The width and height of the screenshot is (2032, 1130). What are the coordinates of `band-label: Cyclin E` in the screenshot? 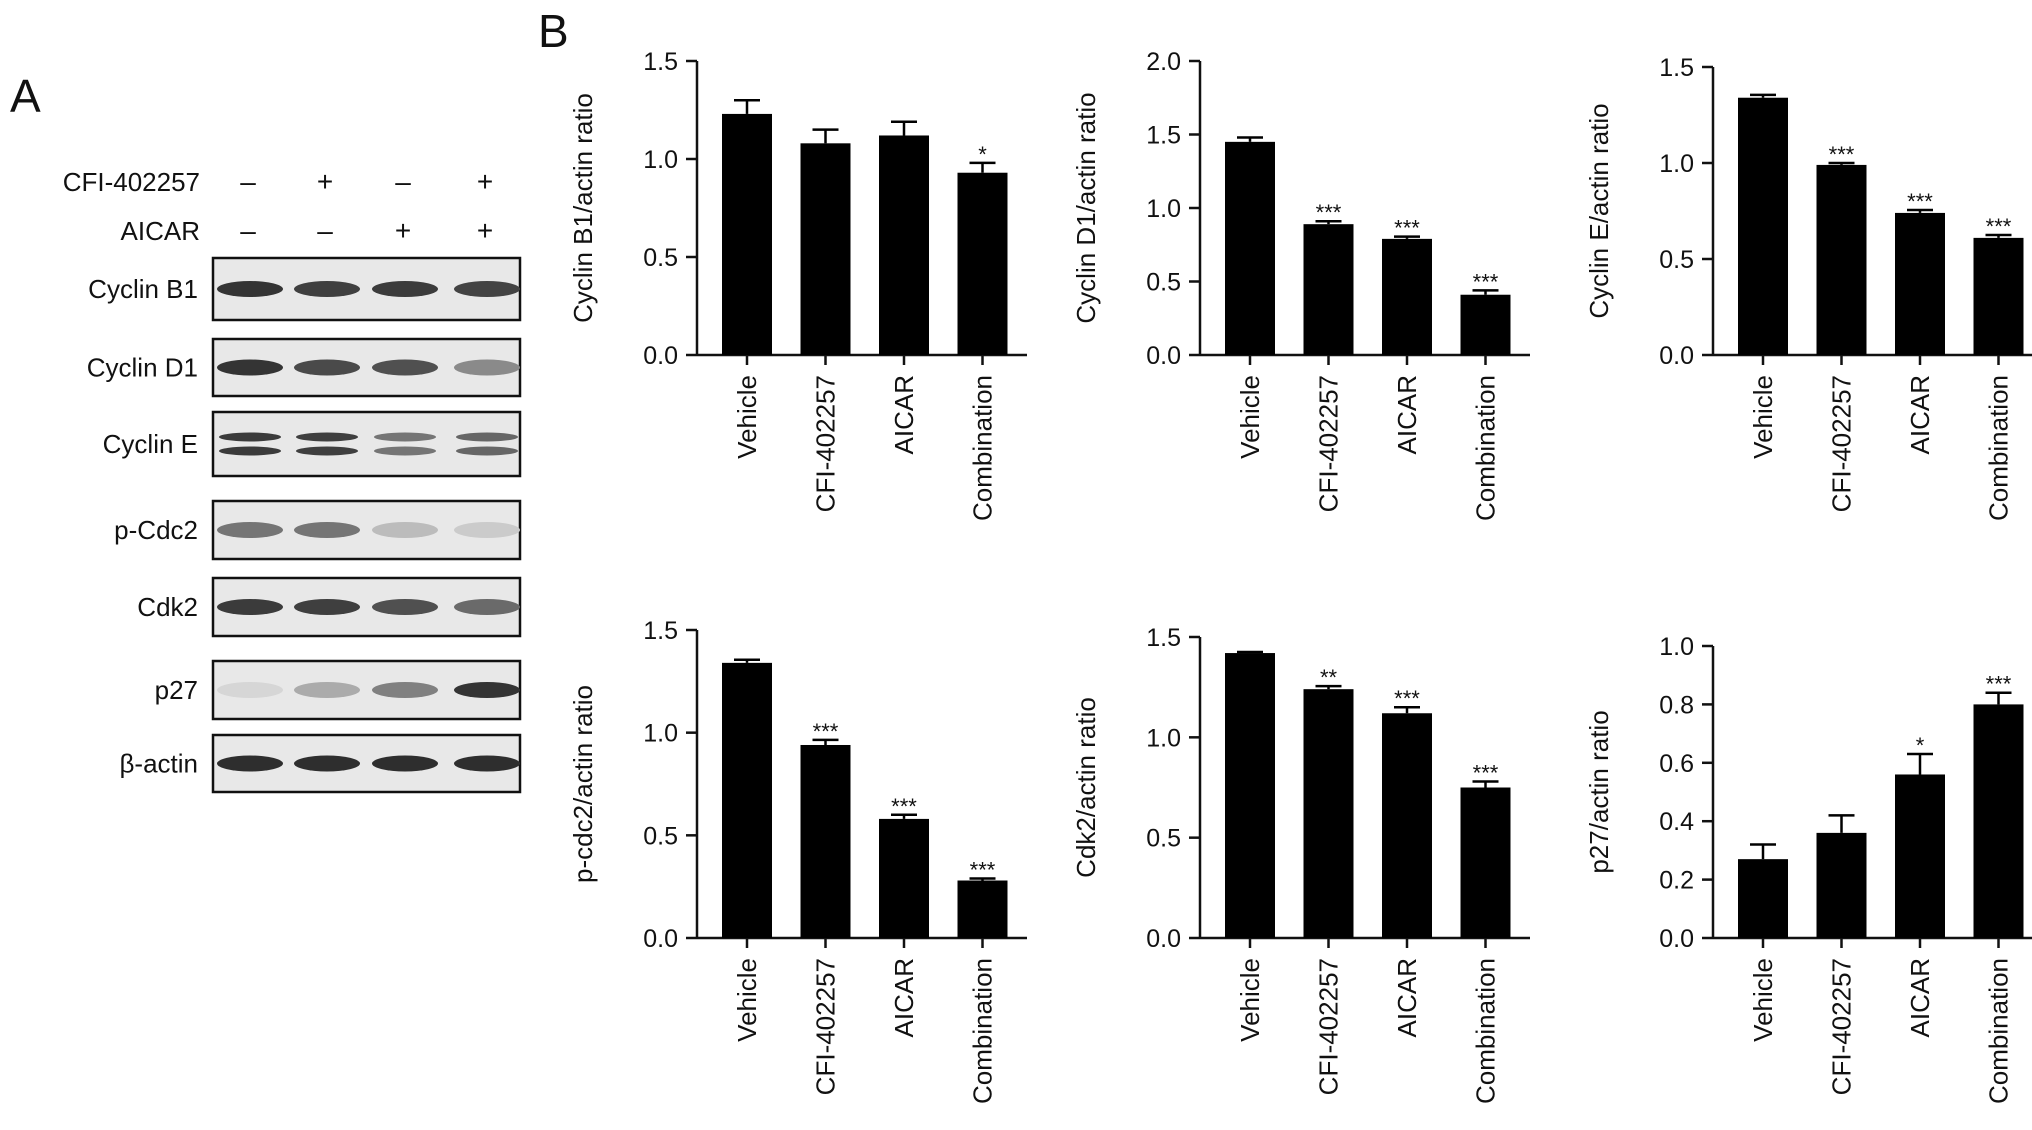 It's located at (150, 444).